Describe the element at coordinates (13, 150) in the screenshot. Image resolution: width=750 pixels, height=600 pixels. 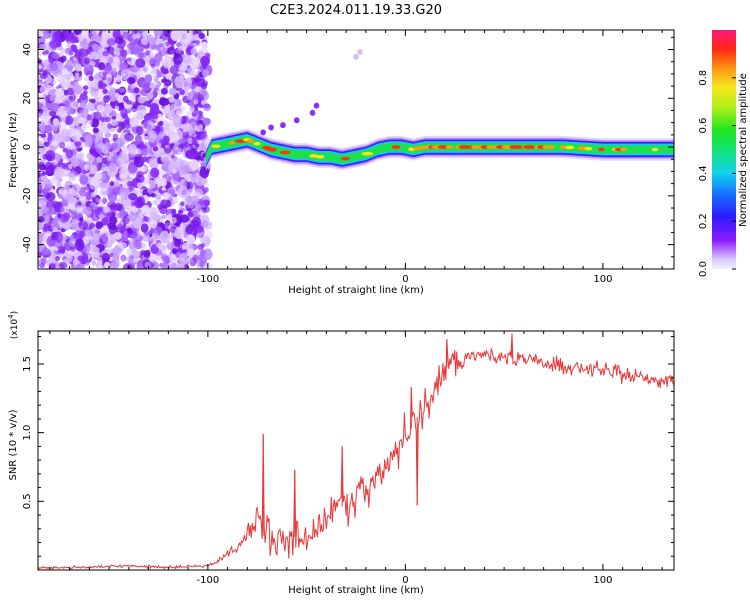
I see `spectrogram-y-axis-label: Frequency (Hz)` at that location.